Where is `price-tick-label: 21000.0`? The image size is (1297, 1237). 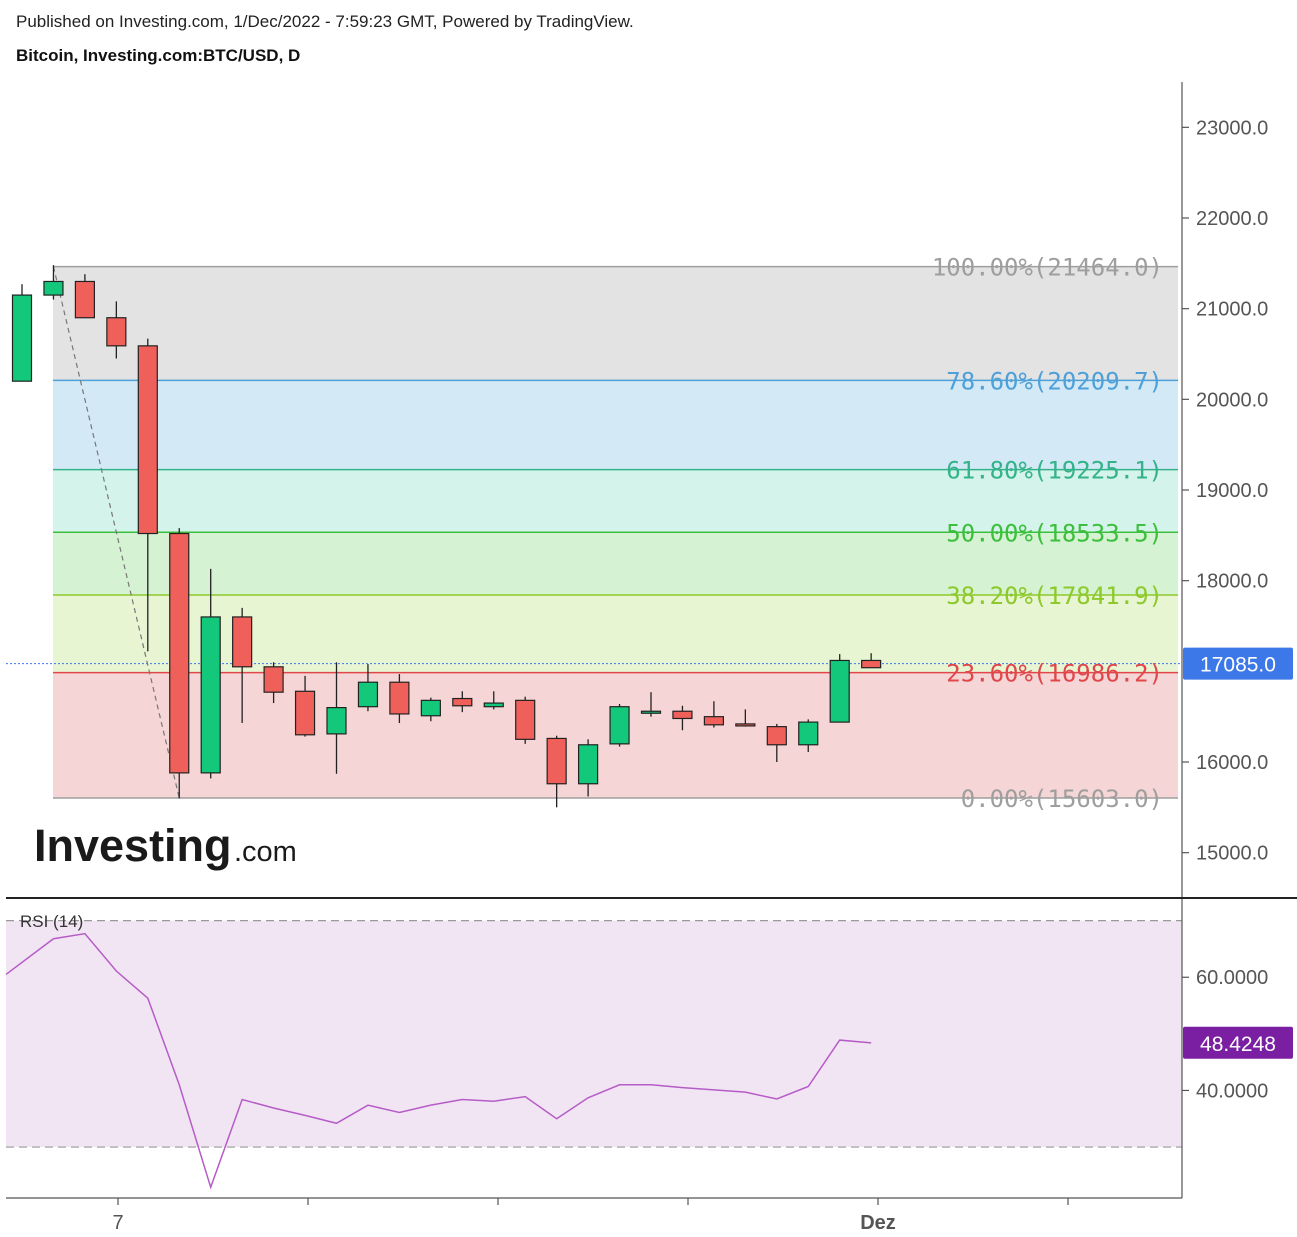 price-tick-label: 21000.0 is located at coordinates (1232, 310).